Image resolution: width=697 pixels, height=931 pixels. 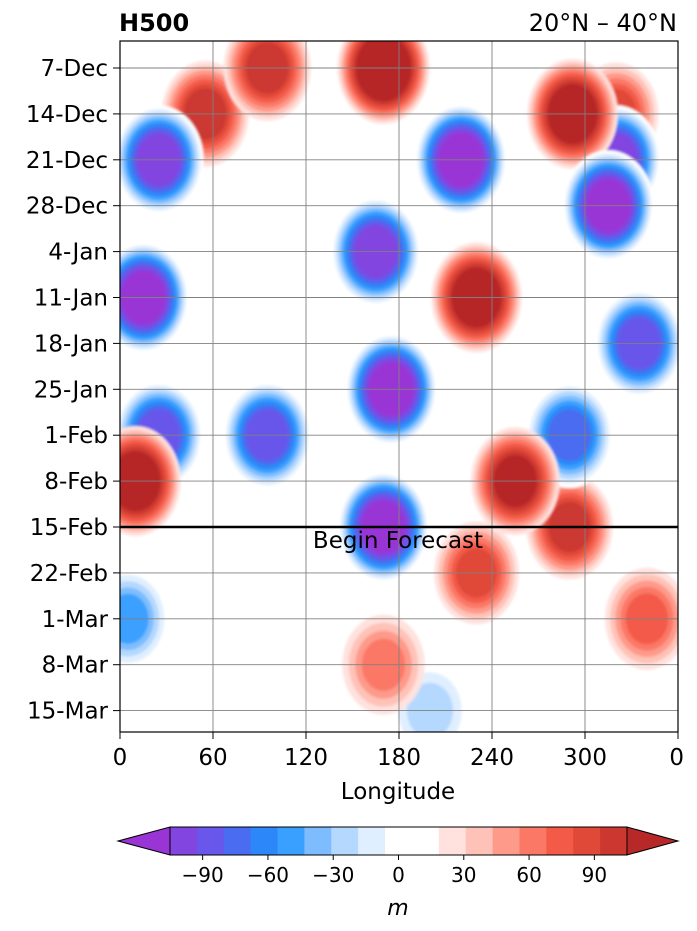 I want to click on latitude-band-label: 20°N – 40°N, so click(x=603, y=23).